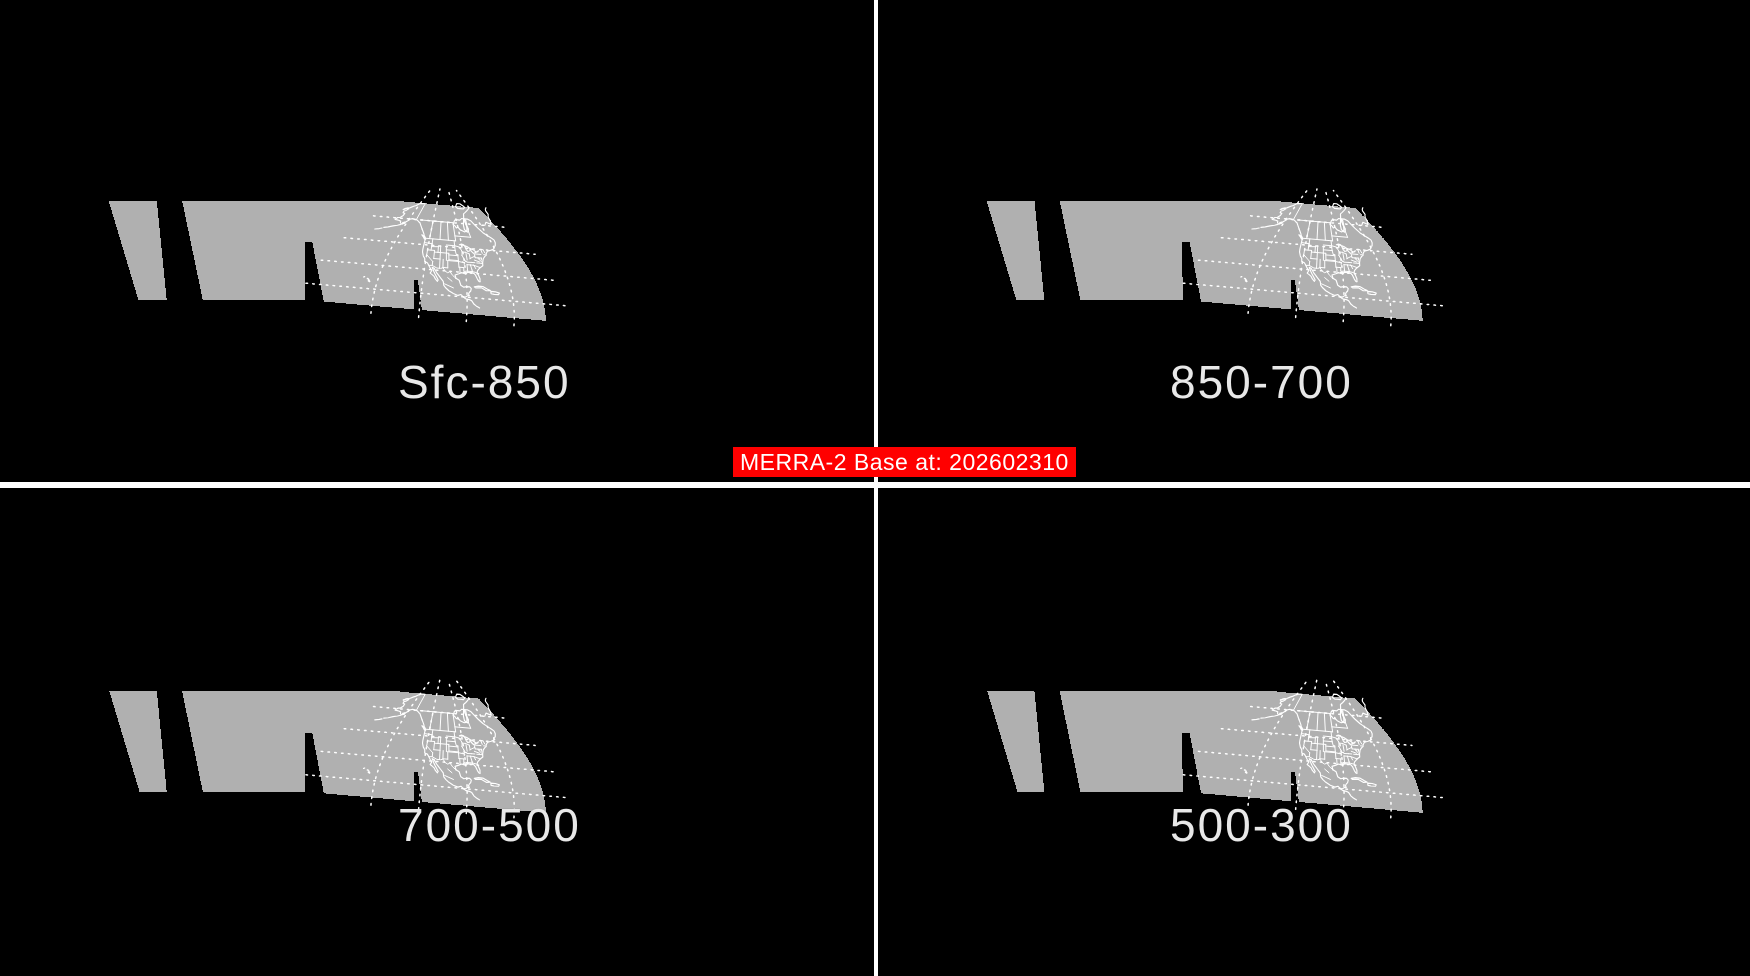  Describe the element at coordinates (876, 488) in the screenshot. I see `panel-divider-vertical` at that location.